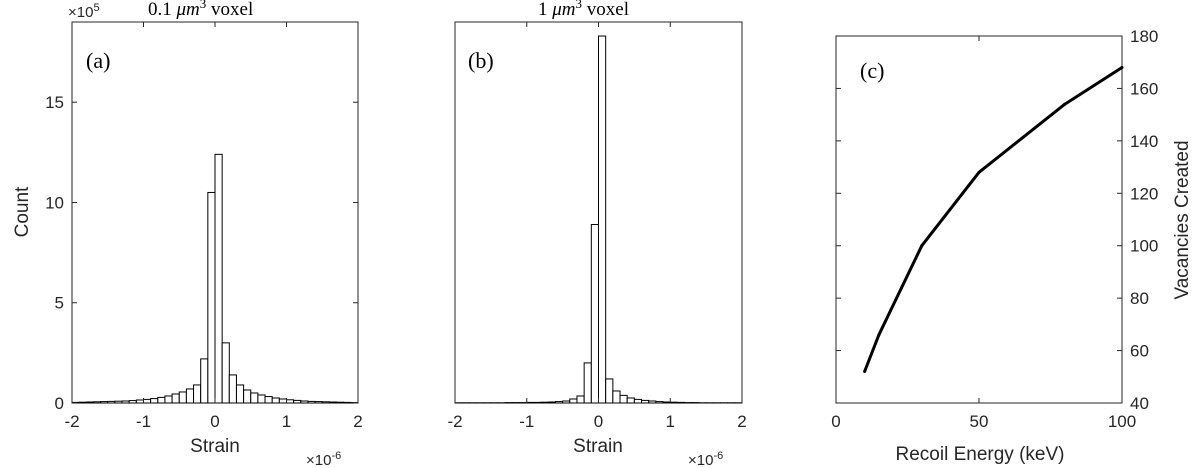 The image size is (1201, 468). I want to click on panel-c-label: (c), so click(872, 70).